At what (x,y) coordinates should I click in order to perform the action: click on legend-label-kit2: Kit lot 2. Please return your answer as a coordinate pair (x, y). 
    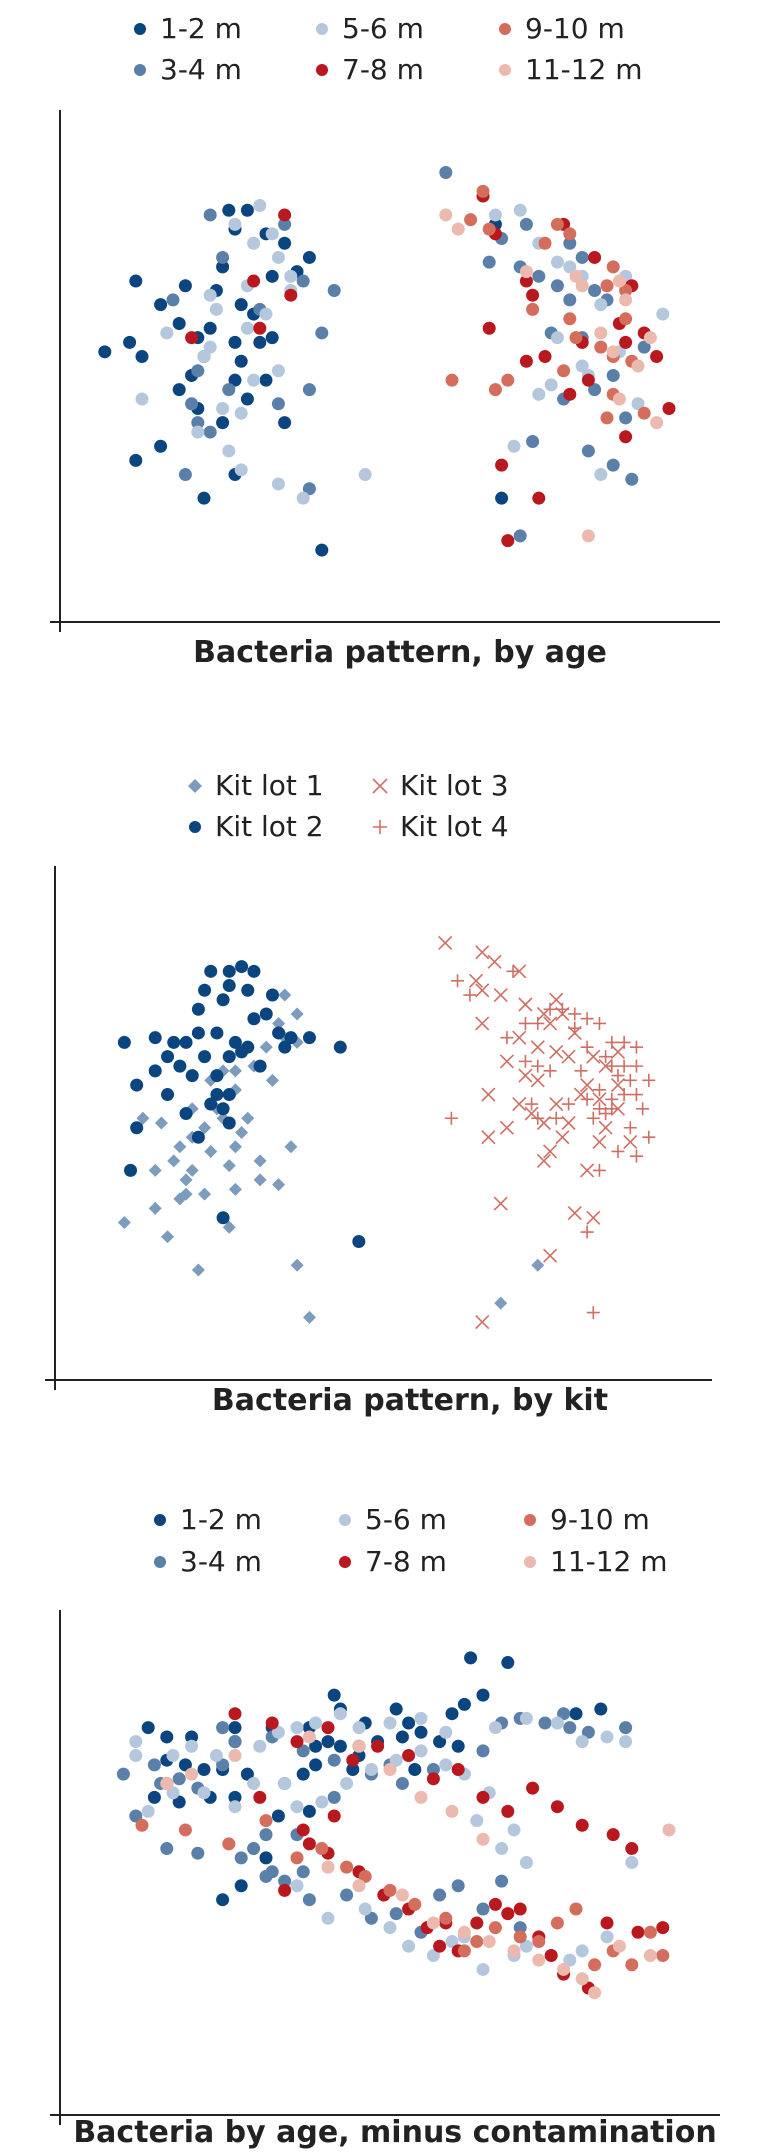
    Looking at the image, I should click on (269, 826).